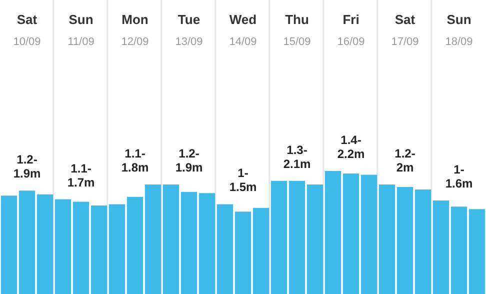  Describe the element at coordinates (81, 42) in the screenshot. I see `text: 11/09` at that location.